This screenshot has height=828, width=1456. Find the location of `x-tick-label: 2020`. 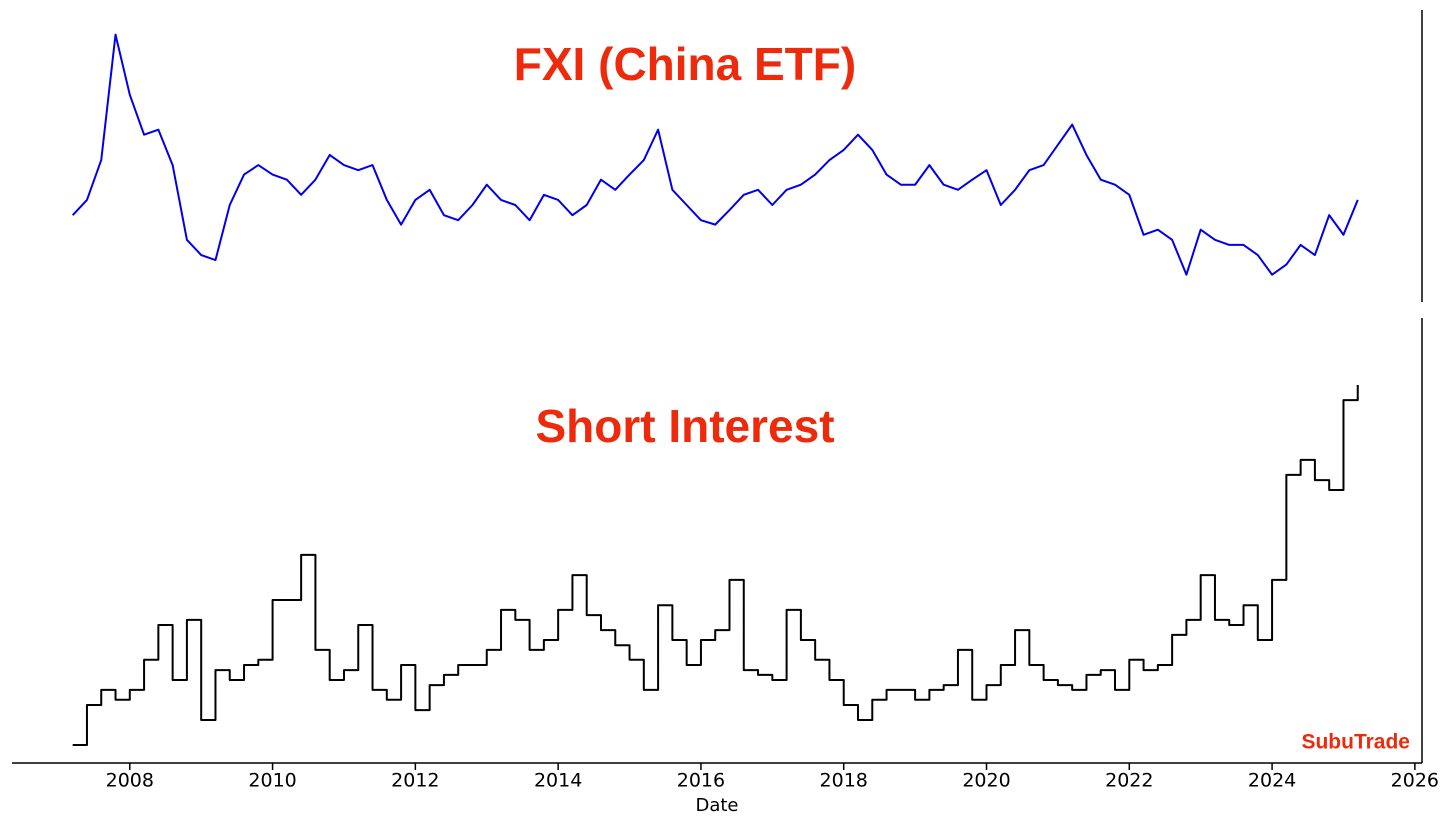

x-tick-label: 2020 is located at coordinates (986, 781).